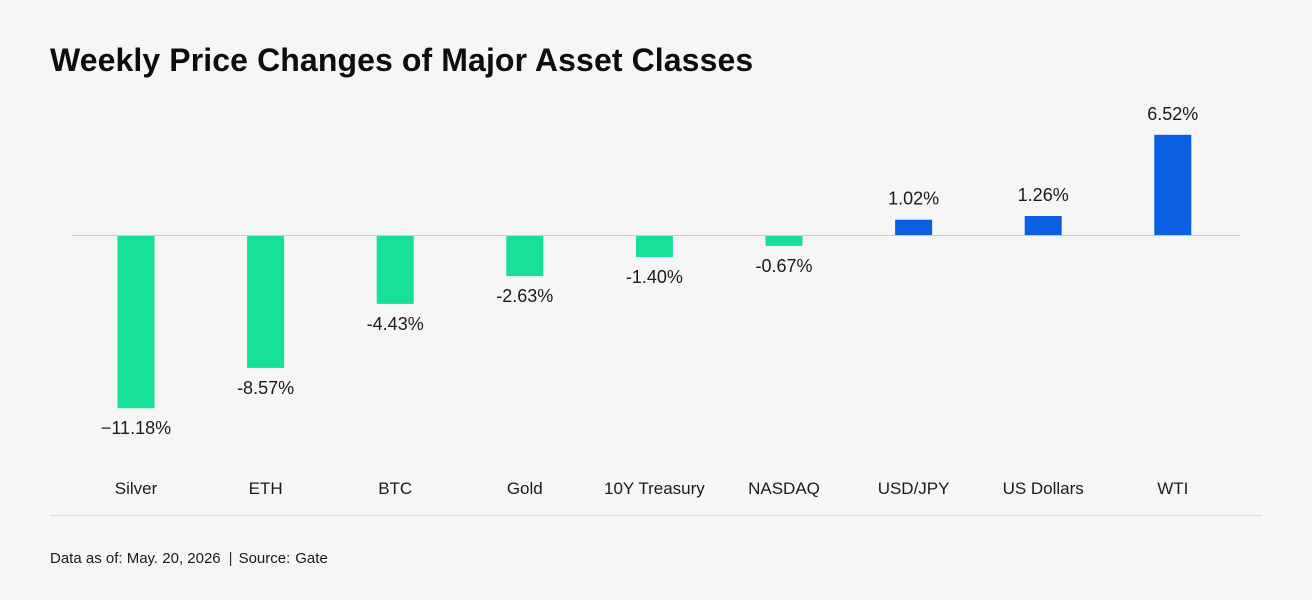 The height and width of the screenshot is (600, 1312). What do you see at coordinates (266, 301) in the screenshot?
I see `bar-eth` at bounding box center [266, 301].